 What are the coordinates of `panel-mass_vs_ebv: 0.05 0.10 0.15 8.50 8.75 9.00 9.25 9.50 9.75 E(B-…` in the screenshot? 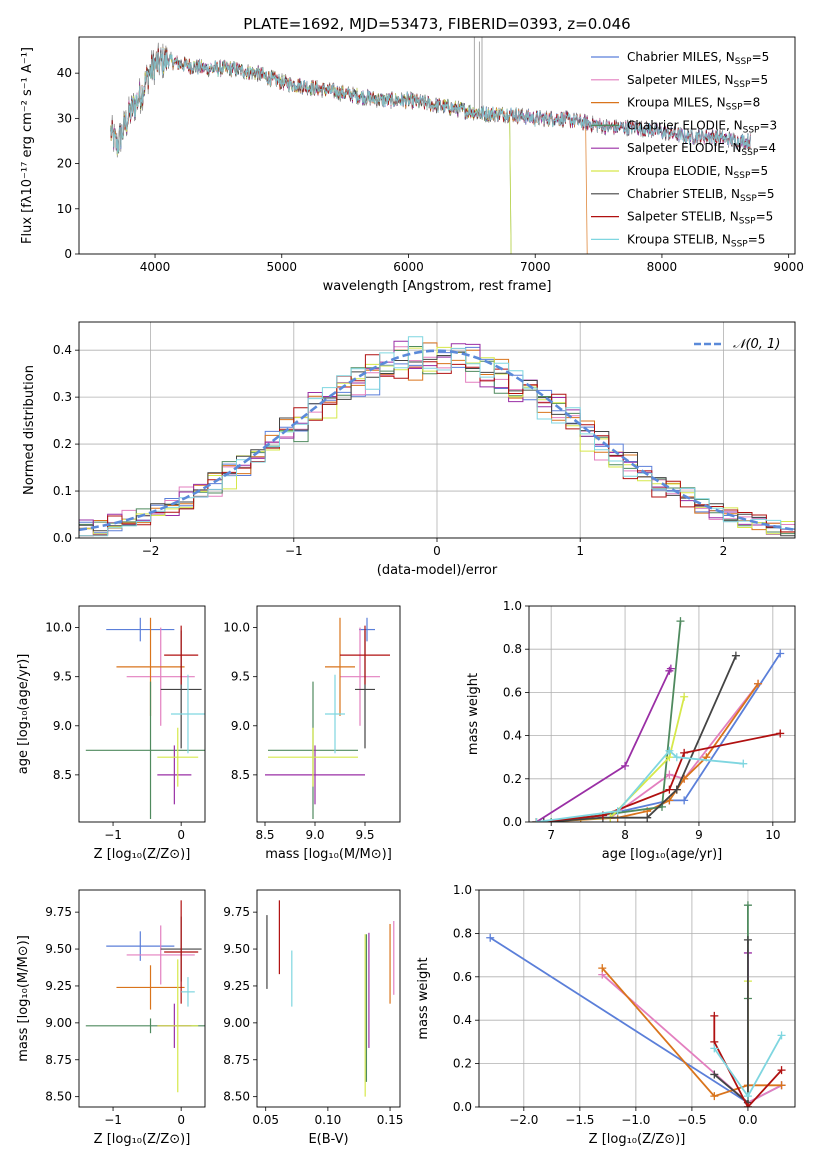 It's located at (313, 1018).